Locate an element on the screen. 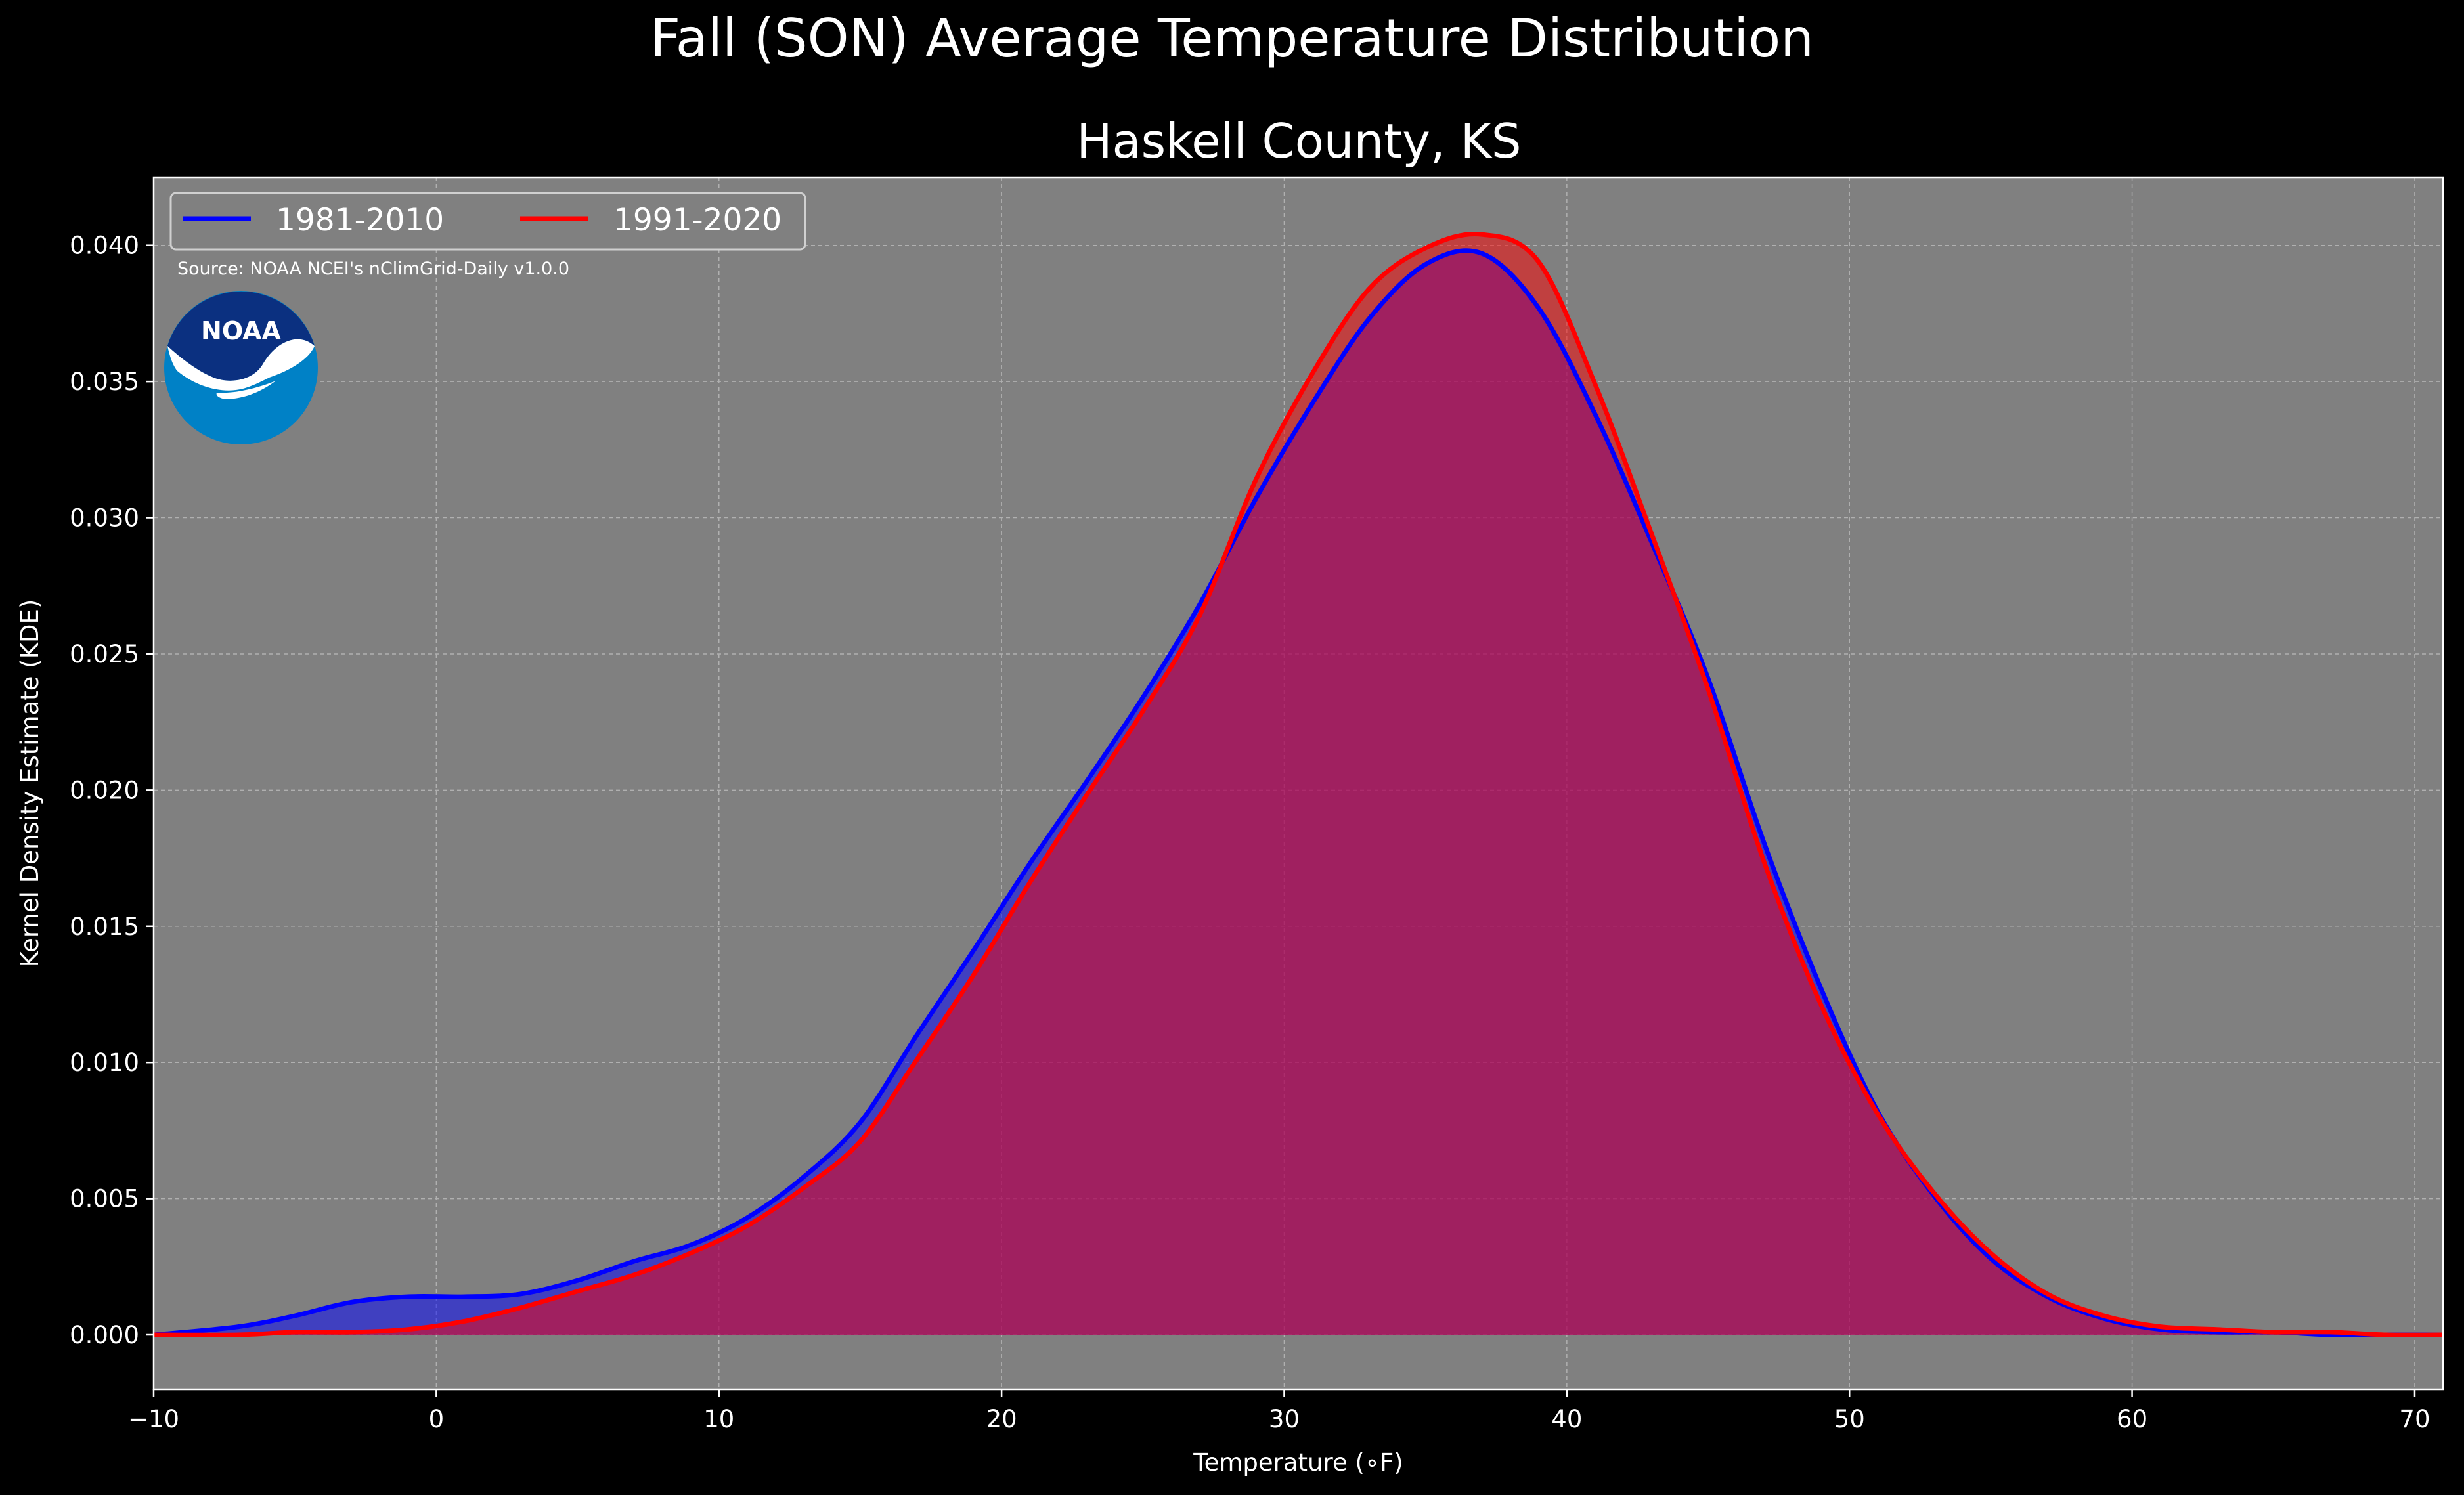 The width and height of the screenshot is (2464, 1495). chart-title: Haskell County, KS is located at coordinates (1298, 141).